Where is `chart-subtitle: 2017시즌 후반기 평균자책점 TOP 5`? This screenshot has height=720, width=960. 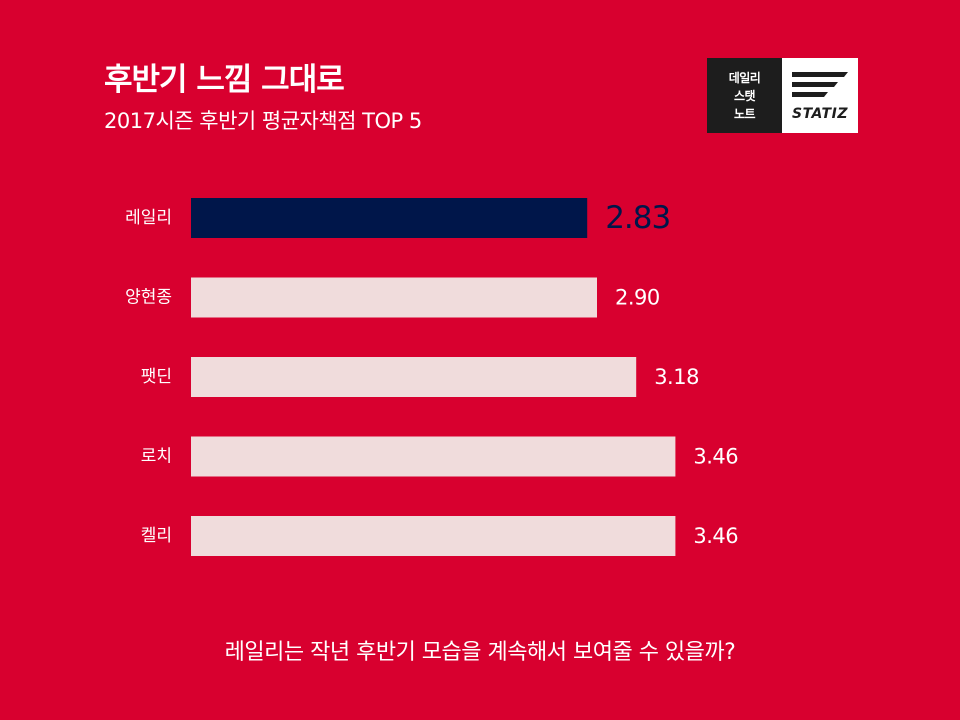 chart-subtitle: 2017시즌 후반기 평균자책점 TOP 5 is located at coordinates (263, 121).